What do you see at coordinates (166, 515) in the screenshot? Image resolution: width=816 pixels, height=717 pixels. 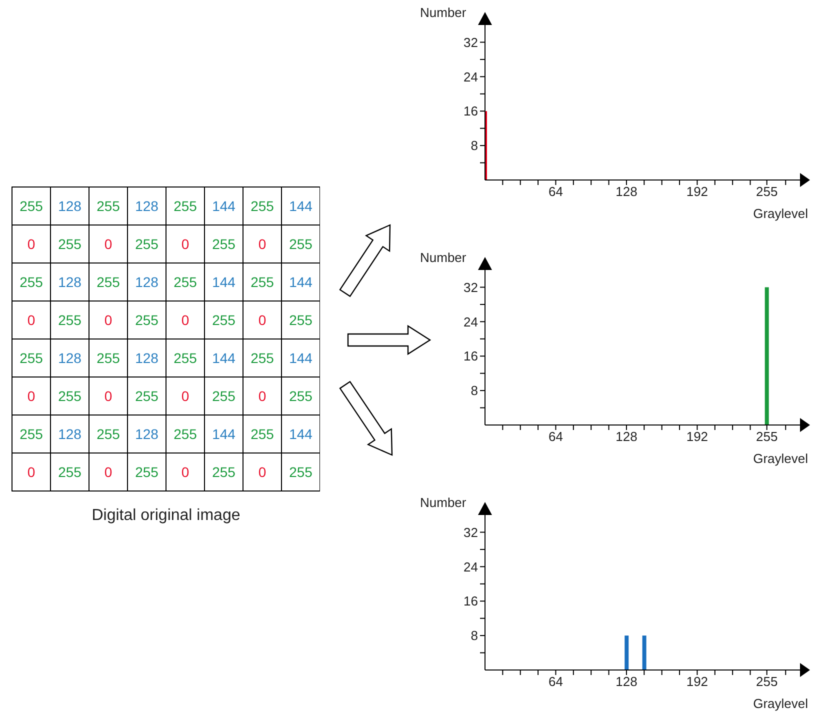 I see `text: Digital original image` at bounding box center [166, 515].